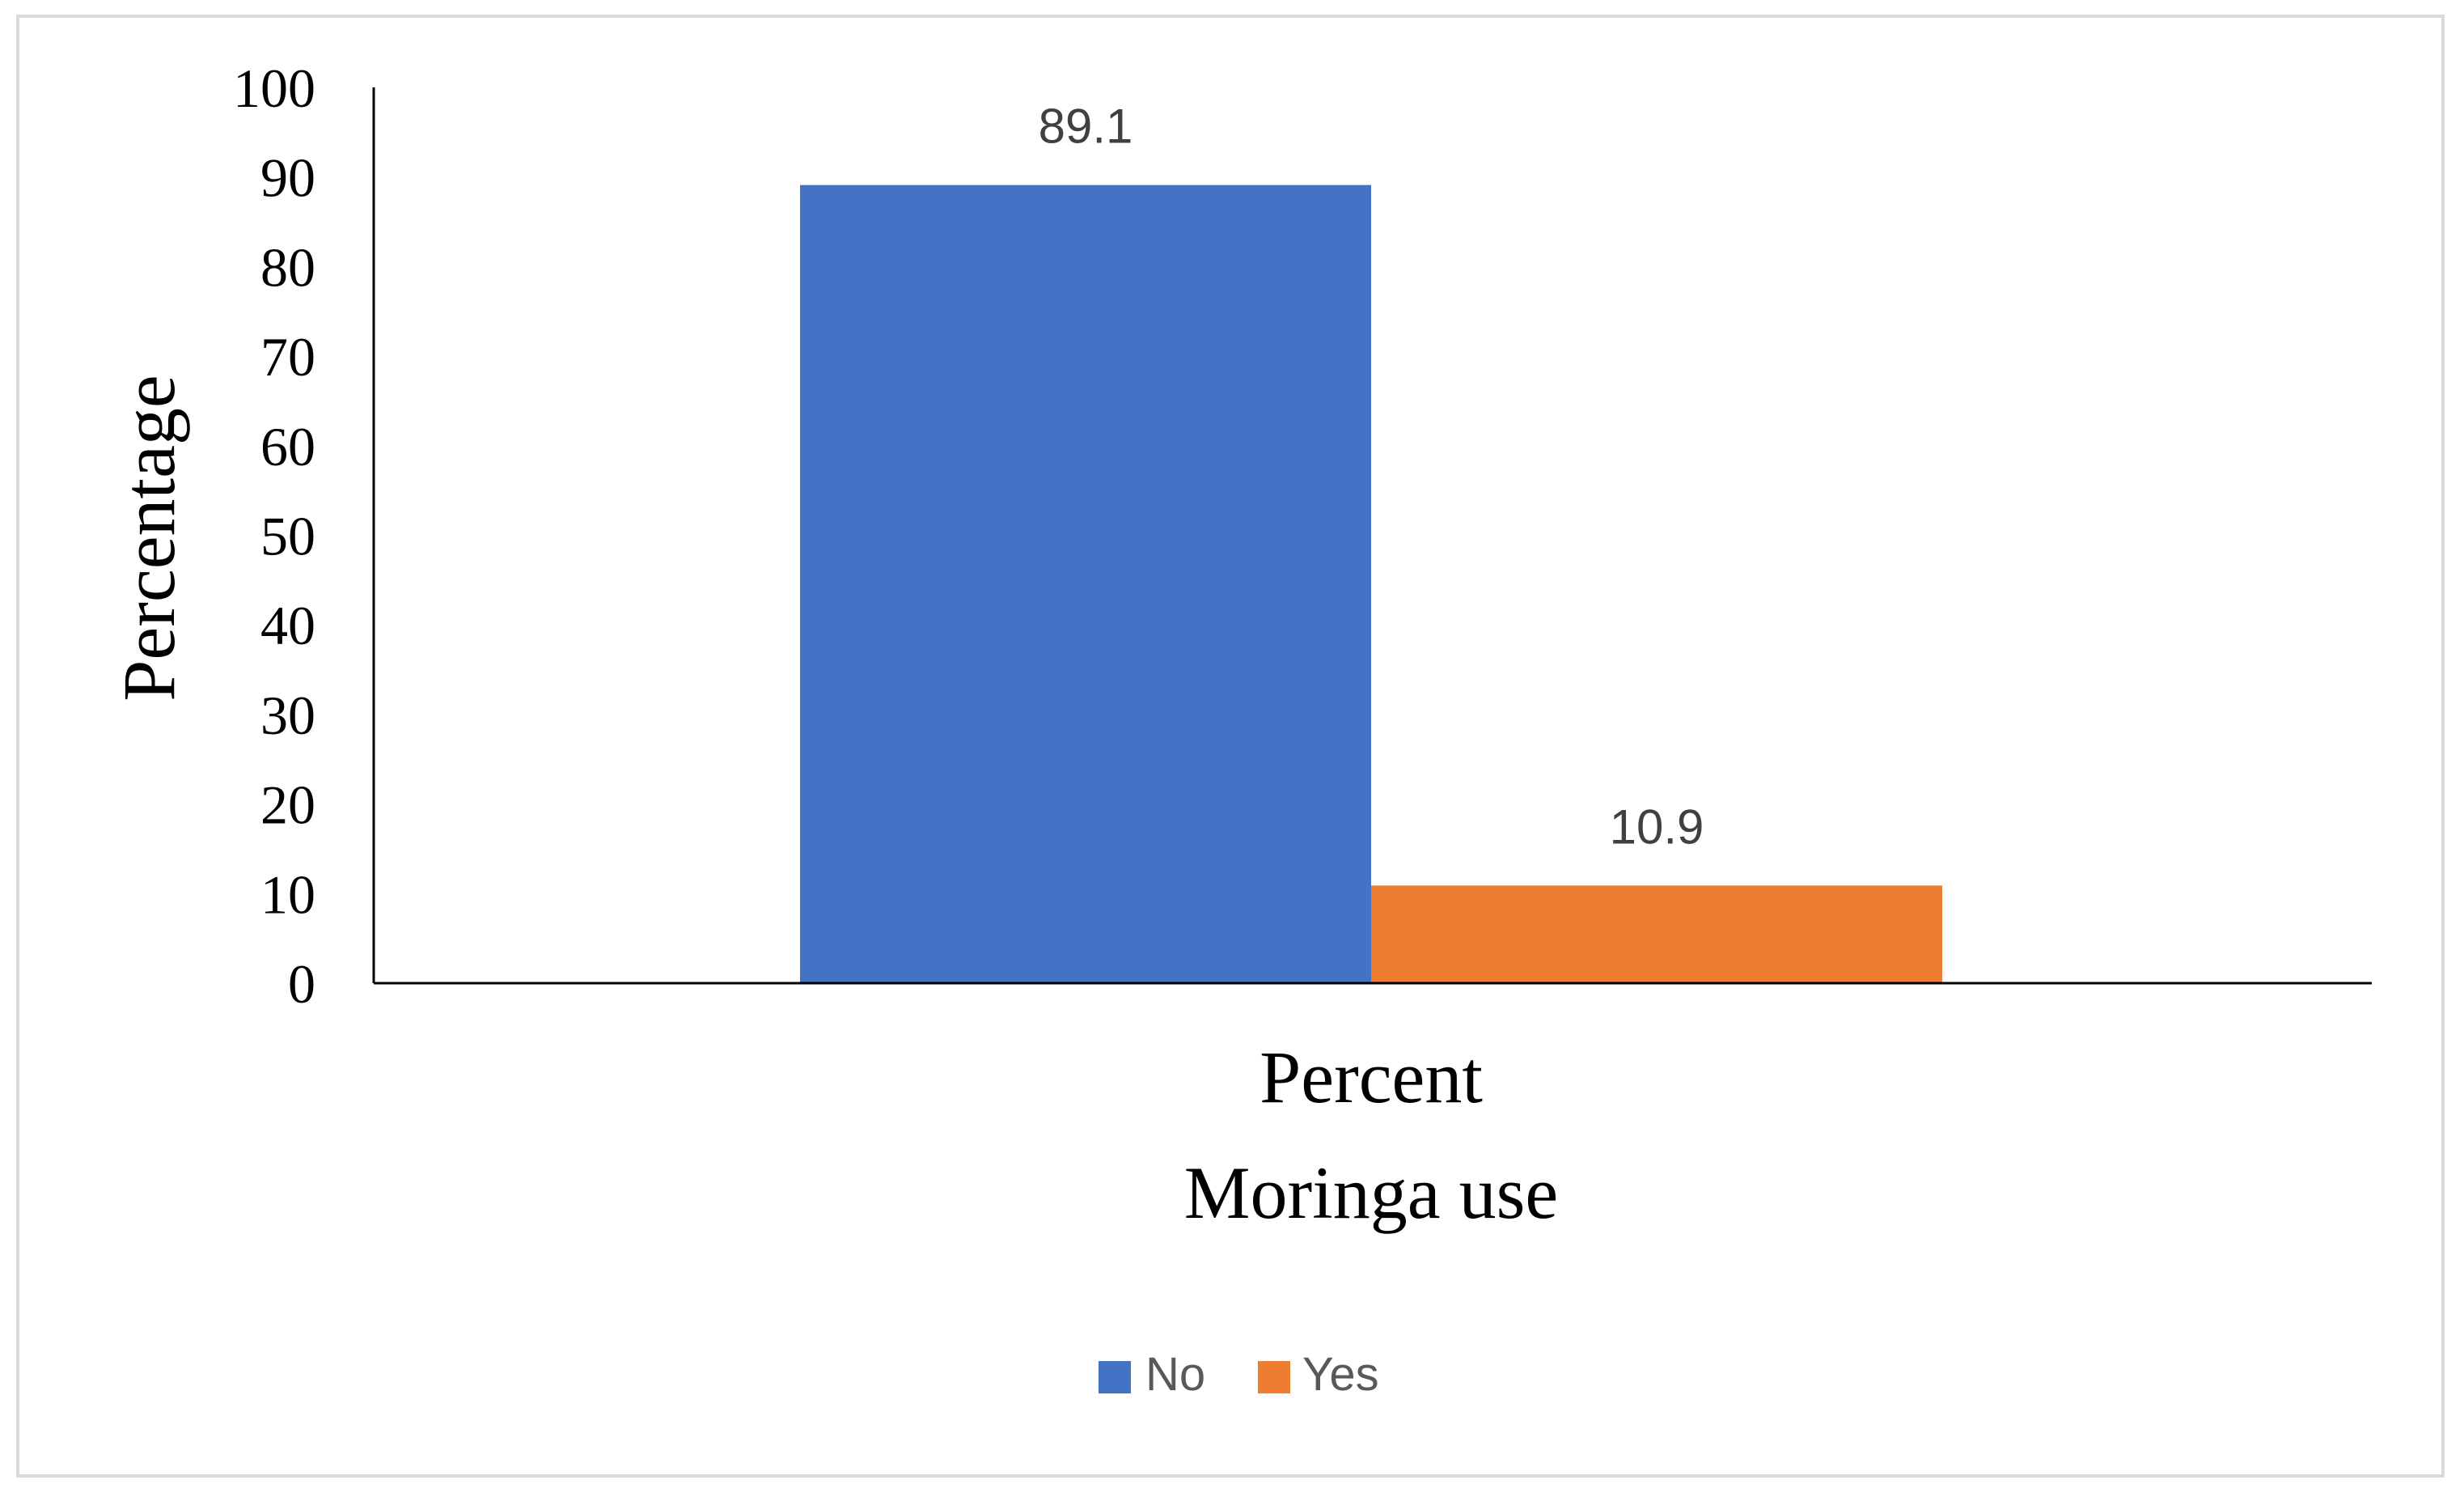 The image size is (2464, 1497). What do you see at coordinates (1371, 1077) in the screenshot?
I see `x-category-label: Percent` at bounding box center [1371, 1077].